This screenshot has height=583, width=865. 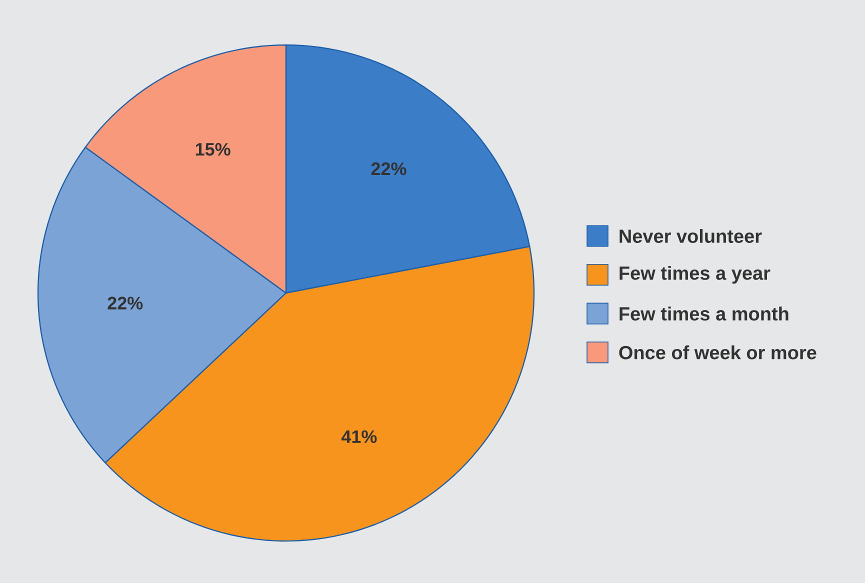 I want to click on data-label: 41%, so click(x=359, y=436).